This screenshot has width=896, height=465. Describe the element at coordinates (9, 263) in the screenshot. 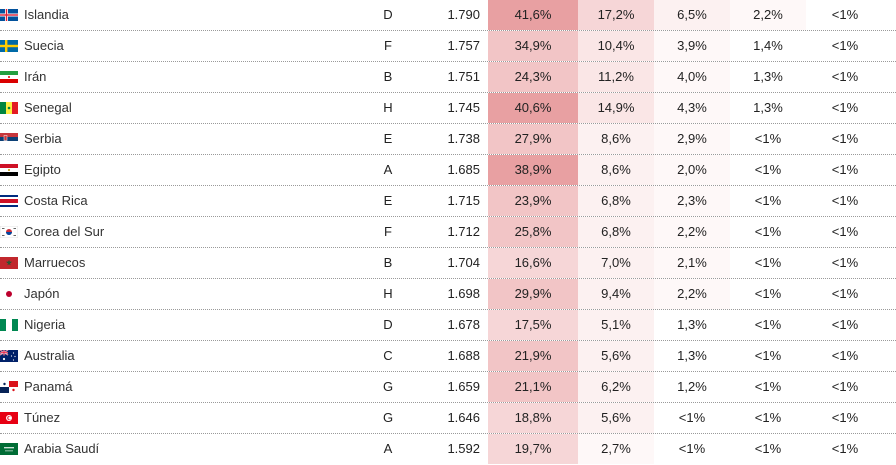

I see `morocco-flag-icon` at that location.